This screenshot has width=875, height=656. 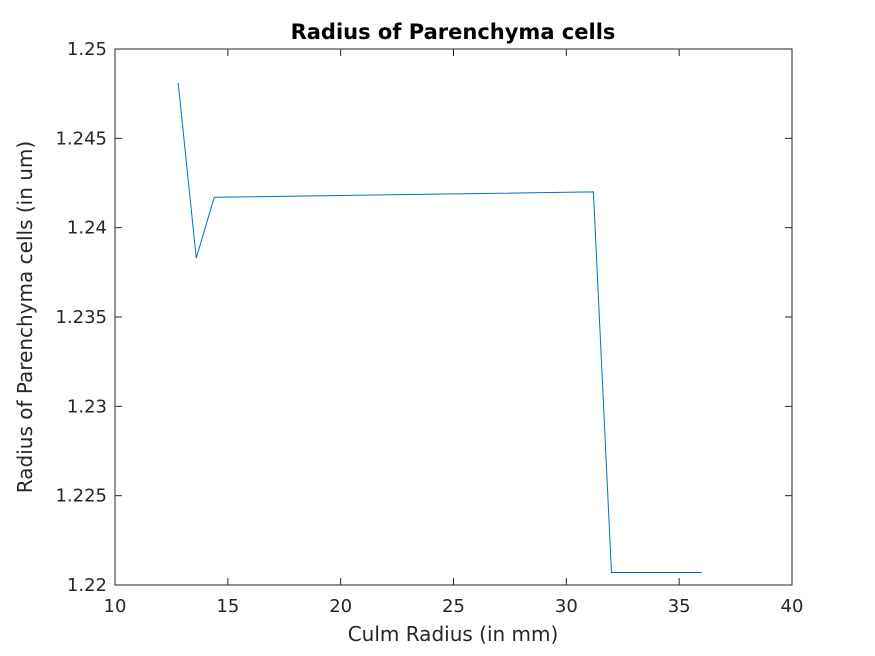 I want to click on y-tick-label: 1.245, so click(x=81, y=138).